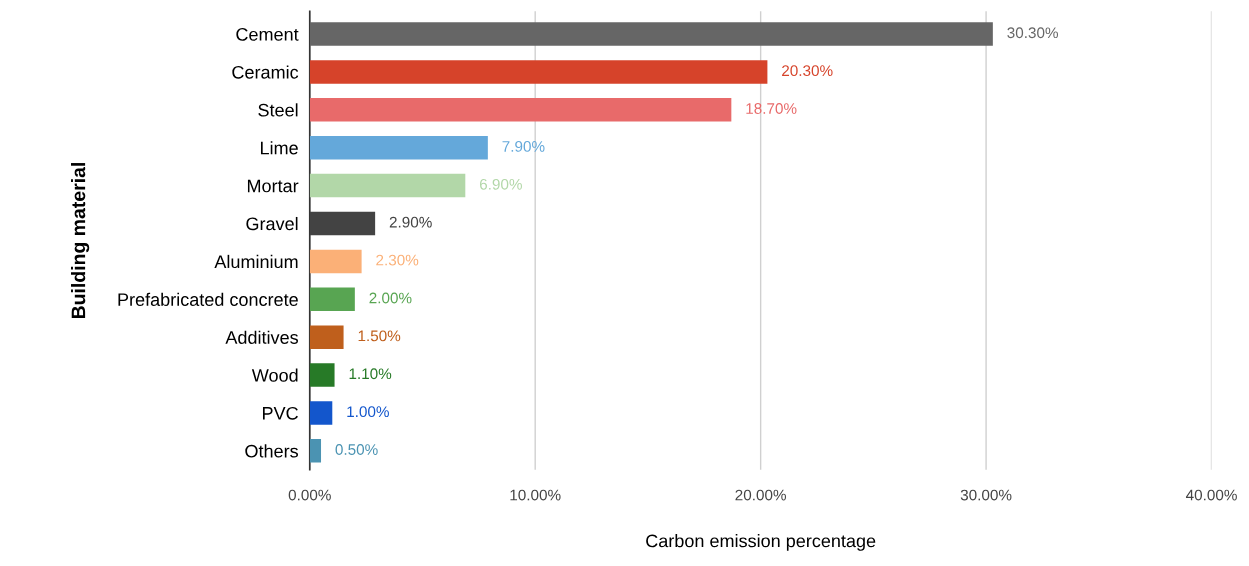 This screenshot has height=566, width=1249. I want to click on data-label: 0.50%, so click(356, 449).